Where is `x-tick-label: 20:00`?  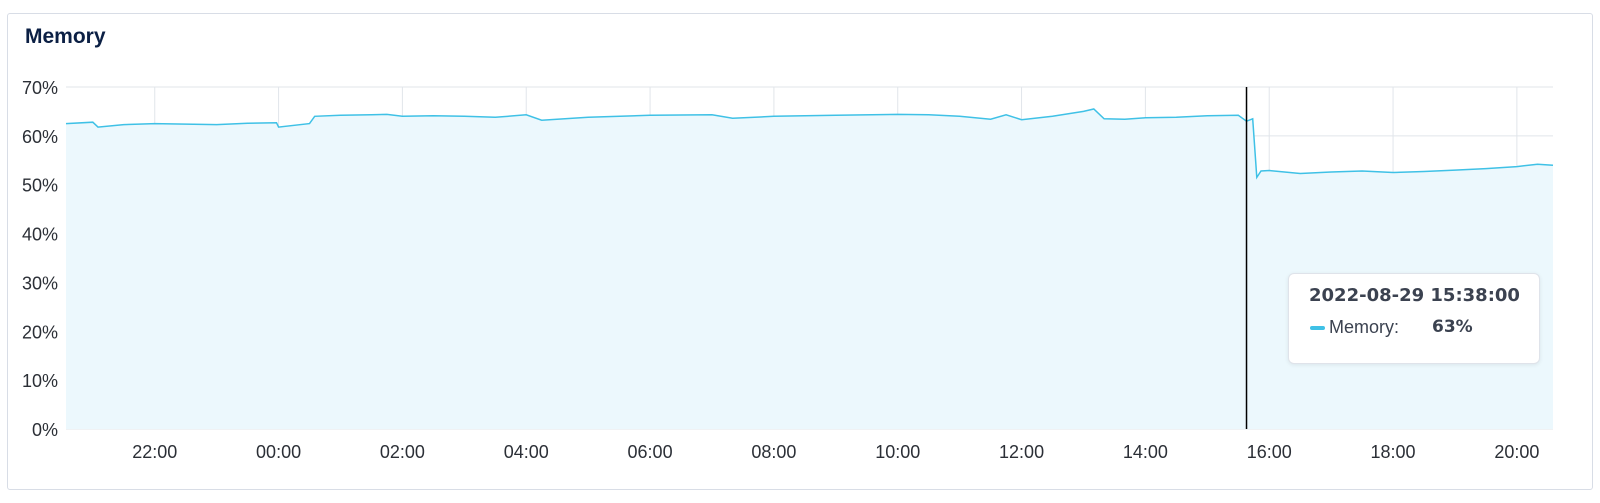 x-tick-label: 20:00 is located at coordinates (1516, 452).